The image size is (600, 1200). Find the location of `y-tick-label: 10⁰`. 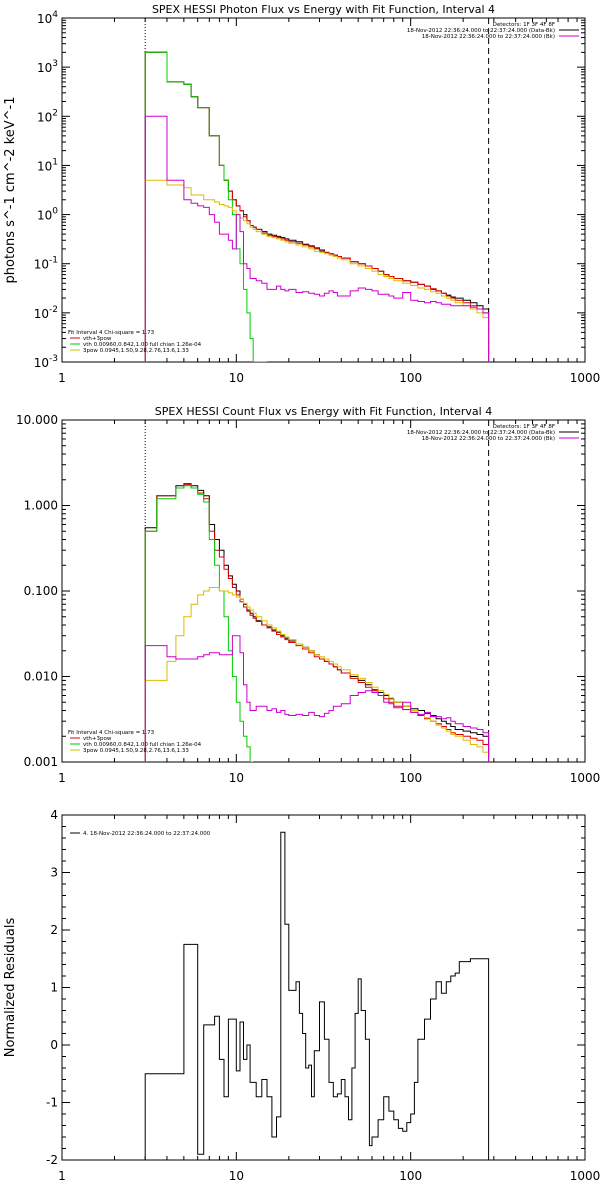

y-tick-label: 10⁰ is located at coordinates (47, 215).